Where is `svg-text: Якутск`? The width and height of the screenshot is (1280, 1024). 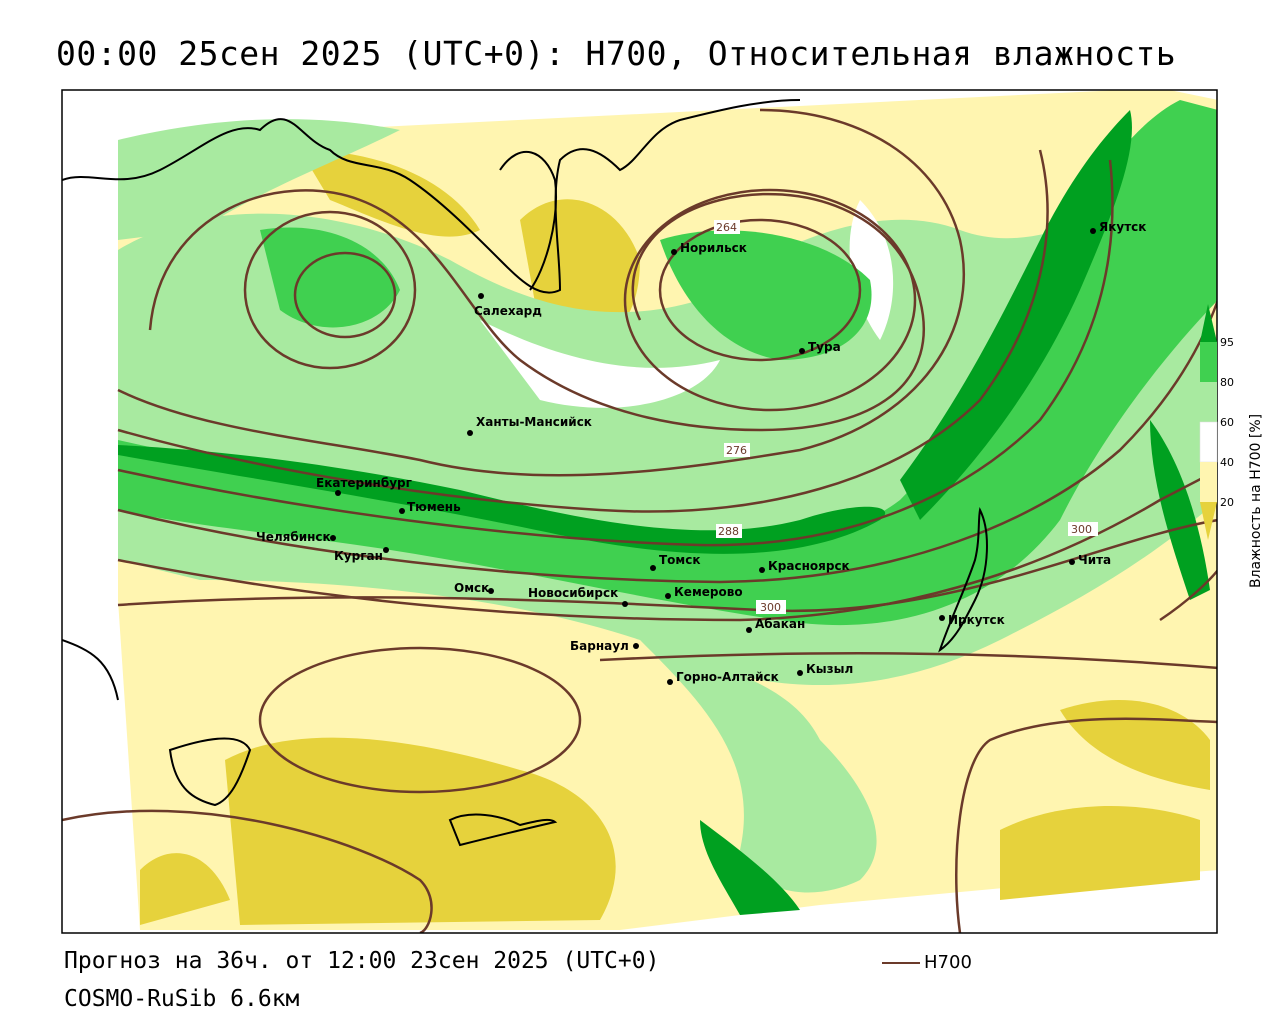
svg-text: Якутск is located at coordinates (1122, 227).